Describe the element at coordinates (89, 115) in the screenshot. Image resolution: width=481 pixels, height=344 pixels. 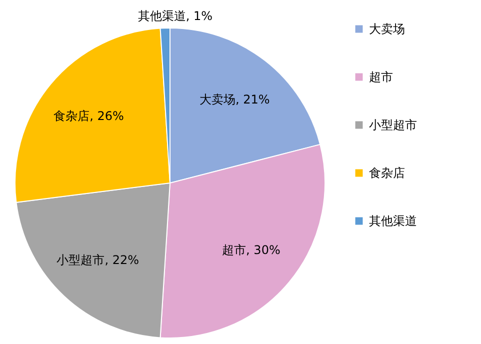
I see `data-label: 食杂店, 26%` at that location.